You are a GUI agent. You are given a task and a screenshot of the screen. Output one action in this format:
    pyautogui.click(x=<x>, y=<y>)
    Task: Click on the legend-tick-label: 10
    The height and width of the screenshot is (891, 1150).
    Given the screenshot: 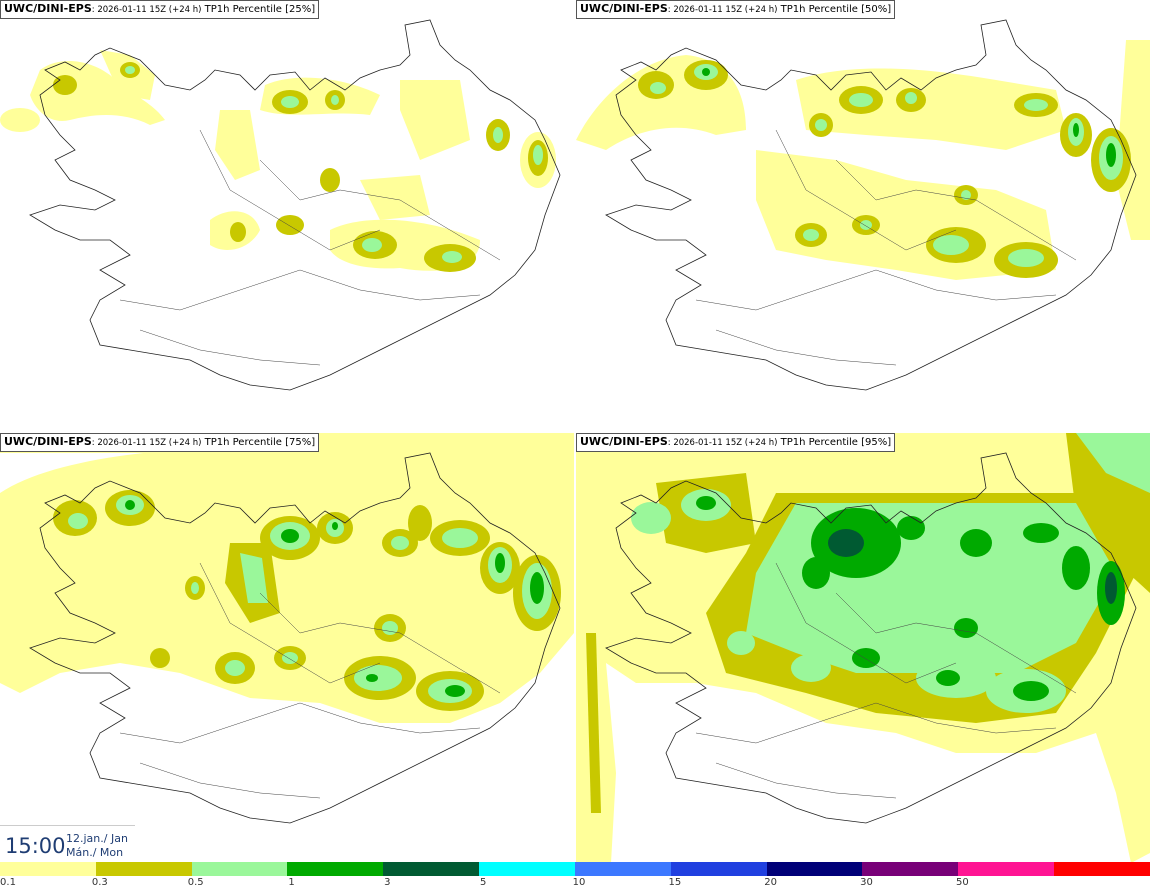 What is the action you would take?
    pyautogui.click(x=579, y=882)
    